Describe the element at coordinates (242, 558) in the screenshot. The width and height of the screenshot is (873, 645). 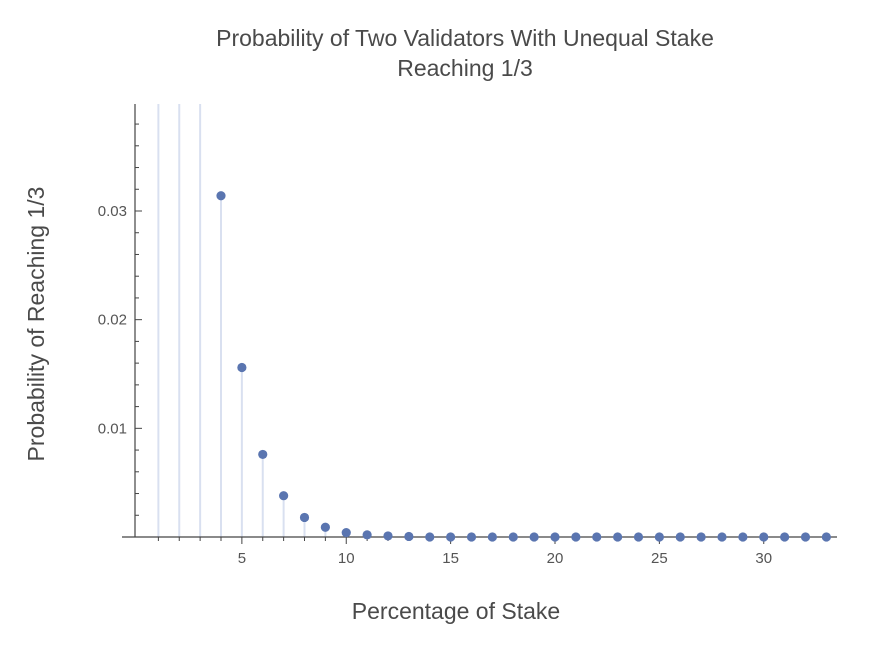
I see `x-tick-label: 5` at that location.